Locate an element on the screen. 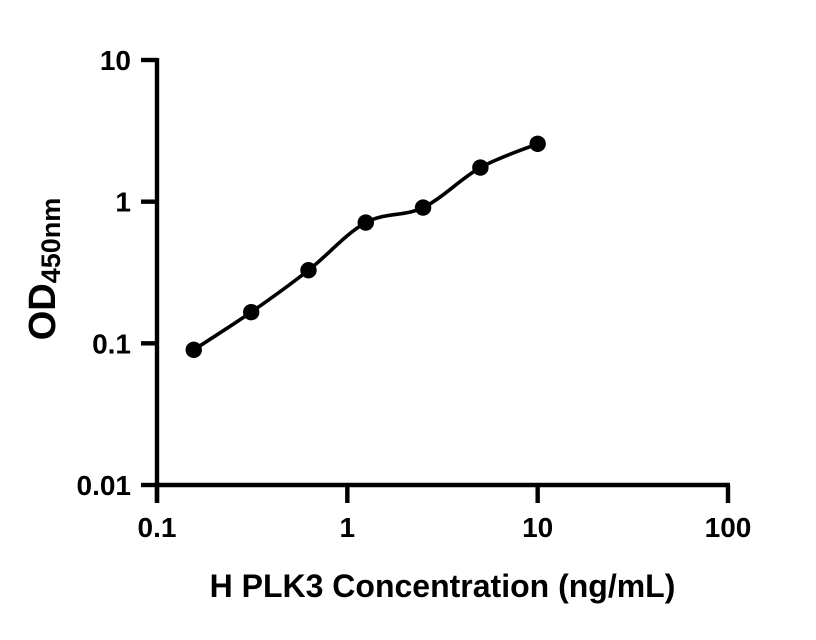 This screenshot has height=640, width=816. x-axis-title: H PLK3 Concentration (ng/mL) is located at coordinates (442, 586).